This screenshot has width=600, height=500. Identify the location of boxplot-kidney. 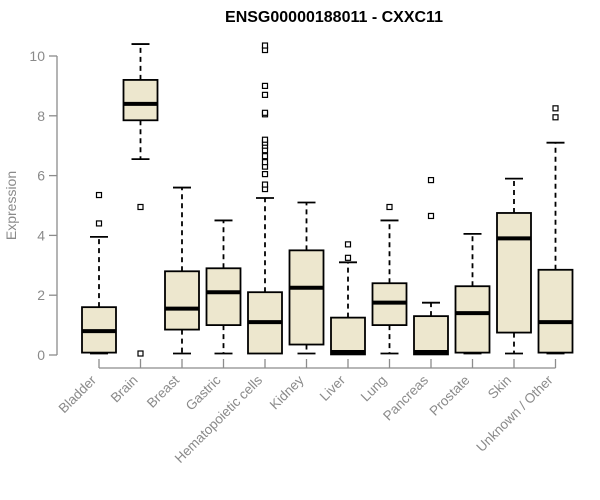
(306, 278).